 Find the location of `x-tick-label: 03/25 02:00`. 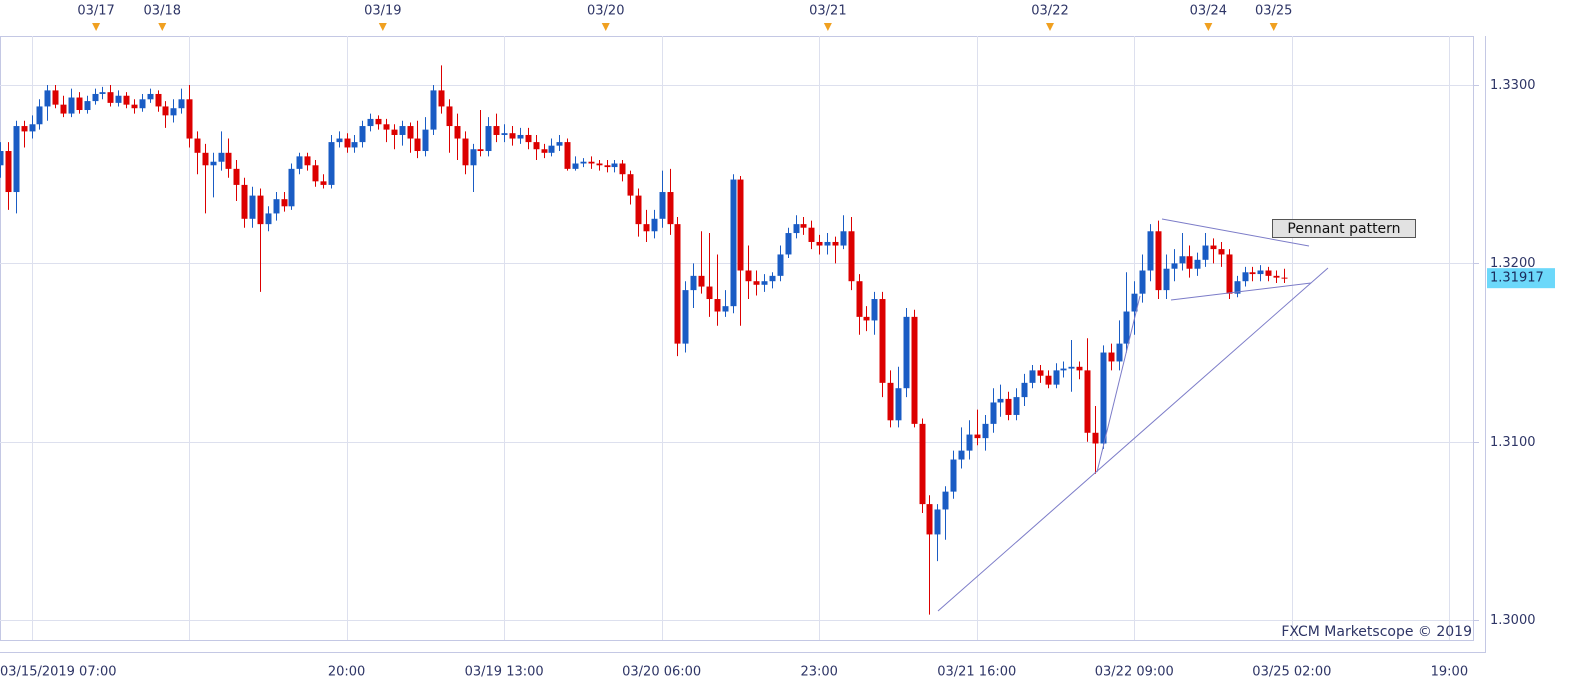

x-tick-label: 03/25 02:00 is located at coordinates (1291, 672).